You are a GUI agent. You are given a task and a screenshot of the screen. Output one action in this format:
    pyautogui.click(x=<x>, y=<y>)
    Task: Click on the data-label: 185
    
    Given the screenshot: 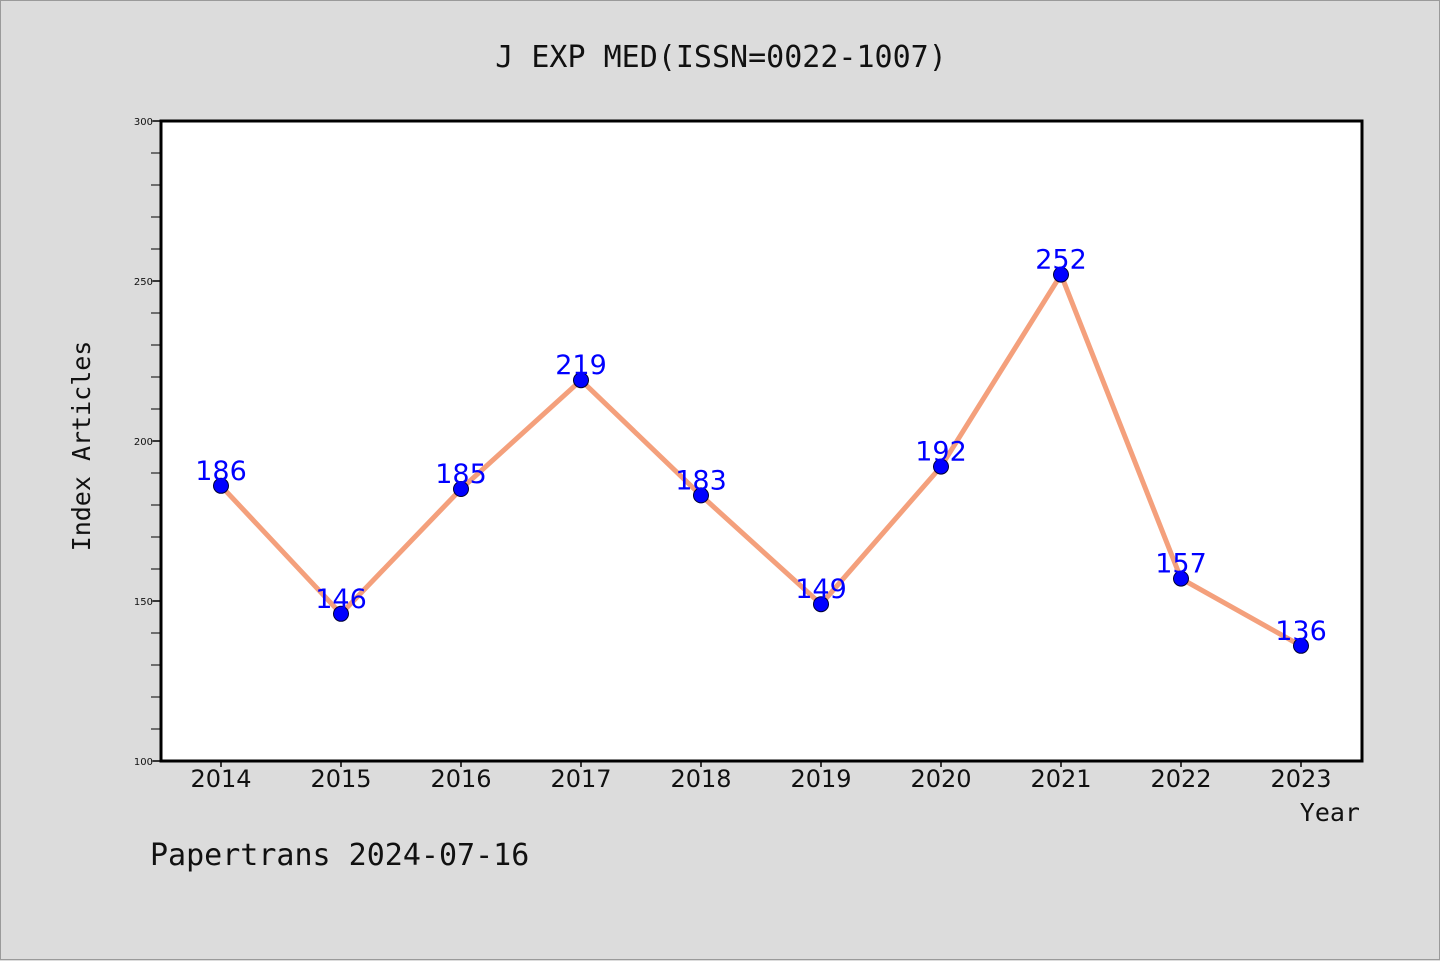 What is the action you would take?
    pyautogui.click(x=461, y=474)
    